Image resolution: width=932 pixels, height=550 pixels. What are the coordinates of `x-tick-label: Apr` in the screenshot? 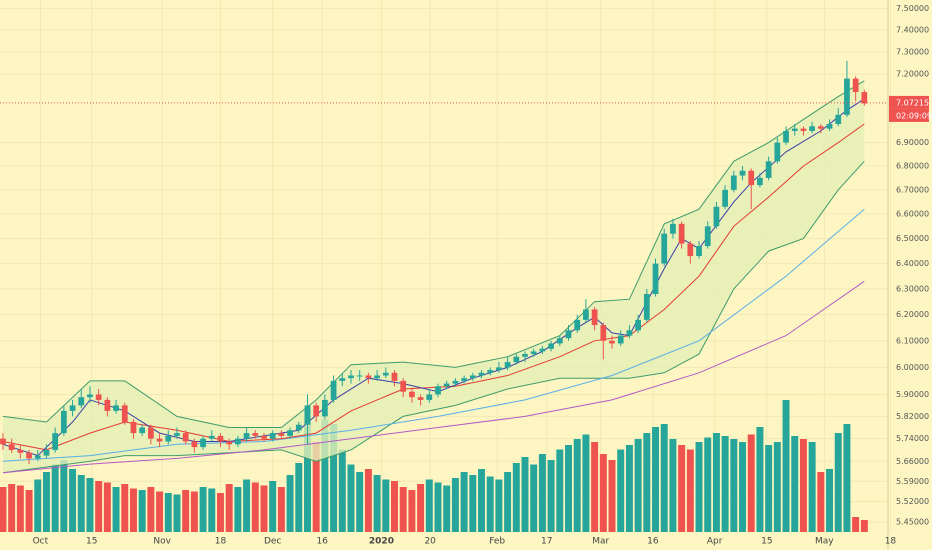 It's located at (715, 542).